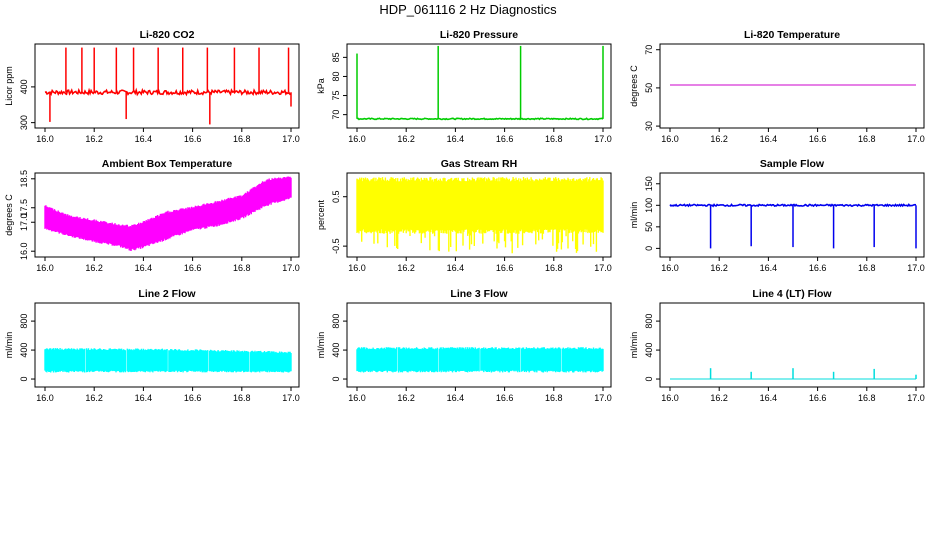 The image size is (936, 540). I want to click on panel-title: Ambient Box Temperature, so click(167, 164).